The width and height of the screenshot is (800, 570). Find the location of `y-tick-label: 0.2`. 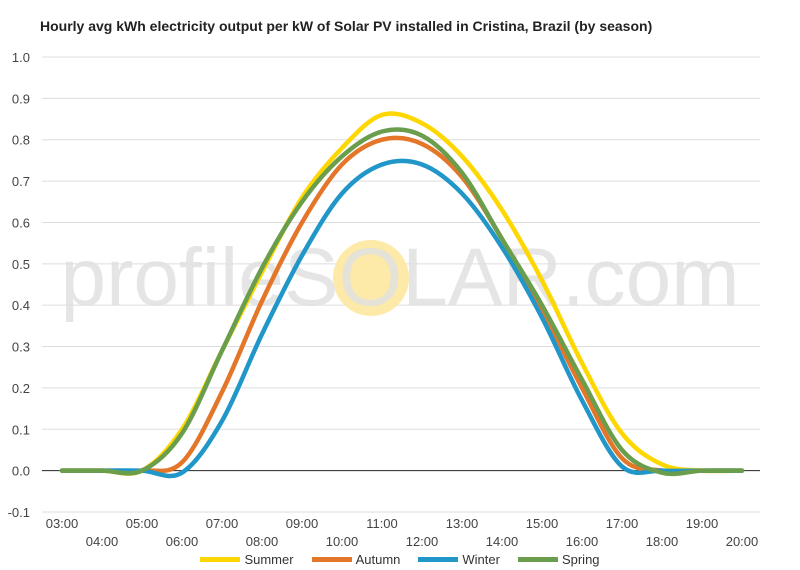

y-tick-label: 0.2 is located at coordinates (21, 388).